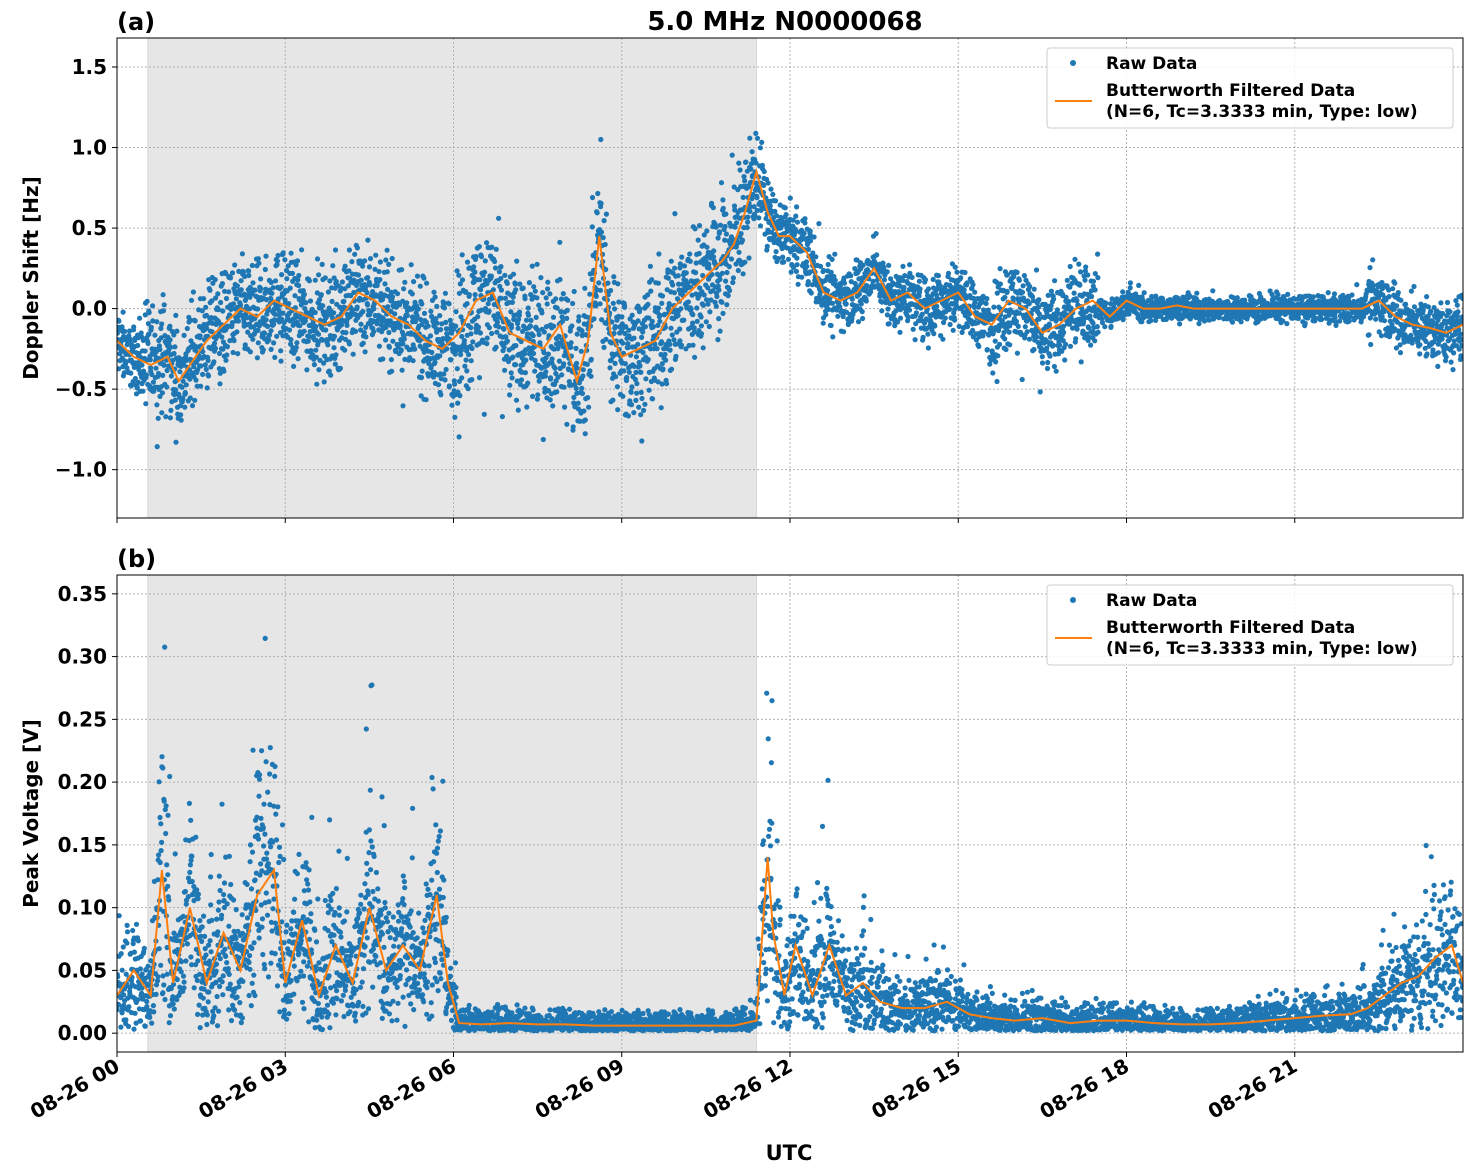 Image resolution: width=1471 pixels, height=1172 pixels. What do you see at coordinates (1084, 1089) in the screenshot?
I see `x-tick-label: 08-26 18` at bounding box center [1084, 1089].